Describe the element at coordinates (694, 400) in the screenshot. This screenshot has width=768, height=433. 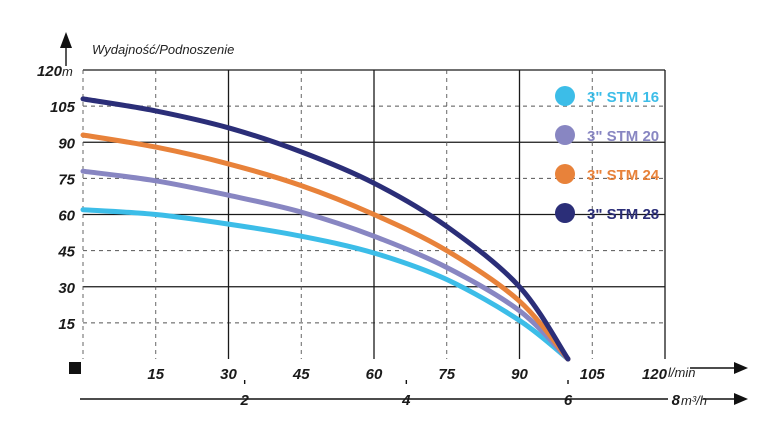
I see `secondary-x-axis-unit: m³/h` at that location.